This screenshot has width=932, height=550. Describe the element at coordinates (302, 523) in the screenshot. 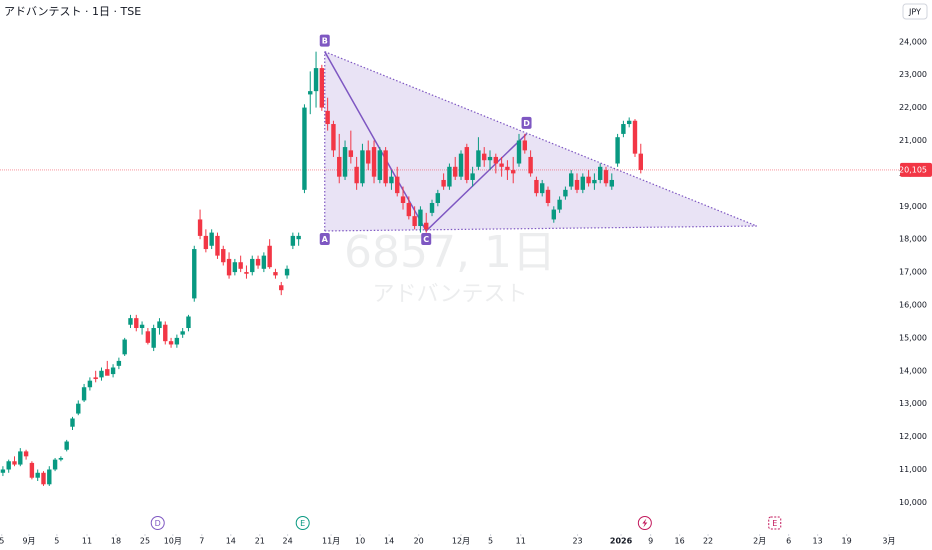

I see `event-label: E` at that location.